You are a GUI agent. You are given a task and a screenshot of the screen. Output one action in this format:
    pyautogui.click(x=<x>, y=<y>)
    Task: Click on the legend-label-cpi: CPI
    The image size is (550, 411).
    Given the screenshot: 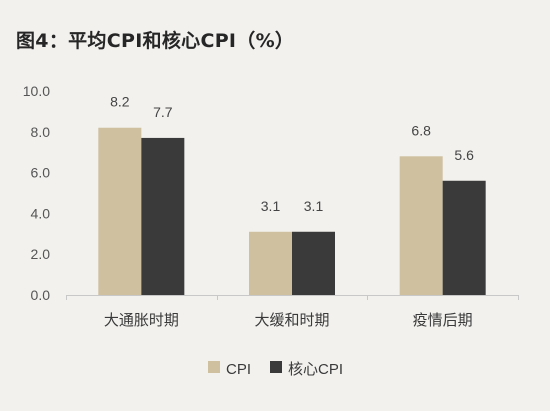 What is the action you would take?
    pyautogui.click(x=238, y=369)
    